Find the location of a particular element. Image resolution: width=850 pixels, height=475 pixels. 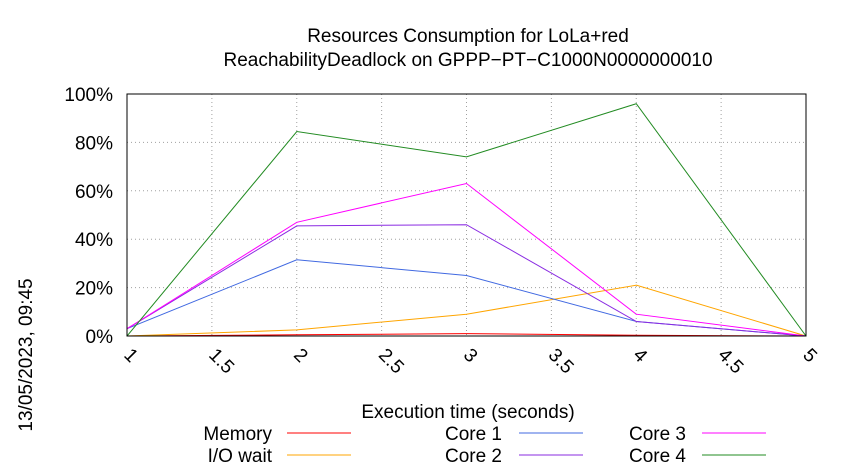

legend-label-memory: Memory is located at coordinates (237, 434).